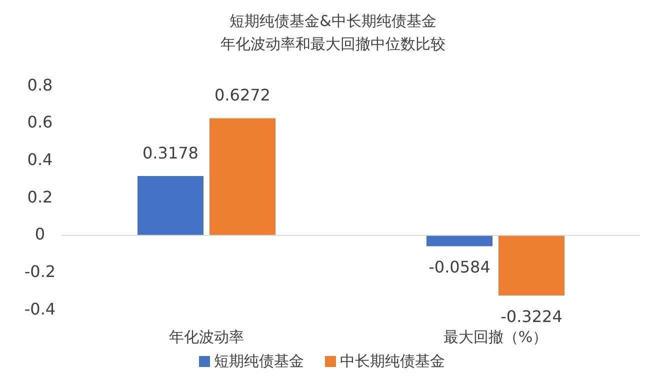  What do you see at coordinates (459, 267) in the screenshot?
I see `data-label: -0.0584` at bounding box center [459, 267].